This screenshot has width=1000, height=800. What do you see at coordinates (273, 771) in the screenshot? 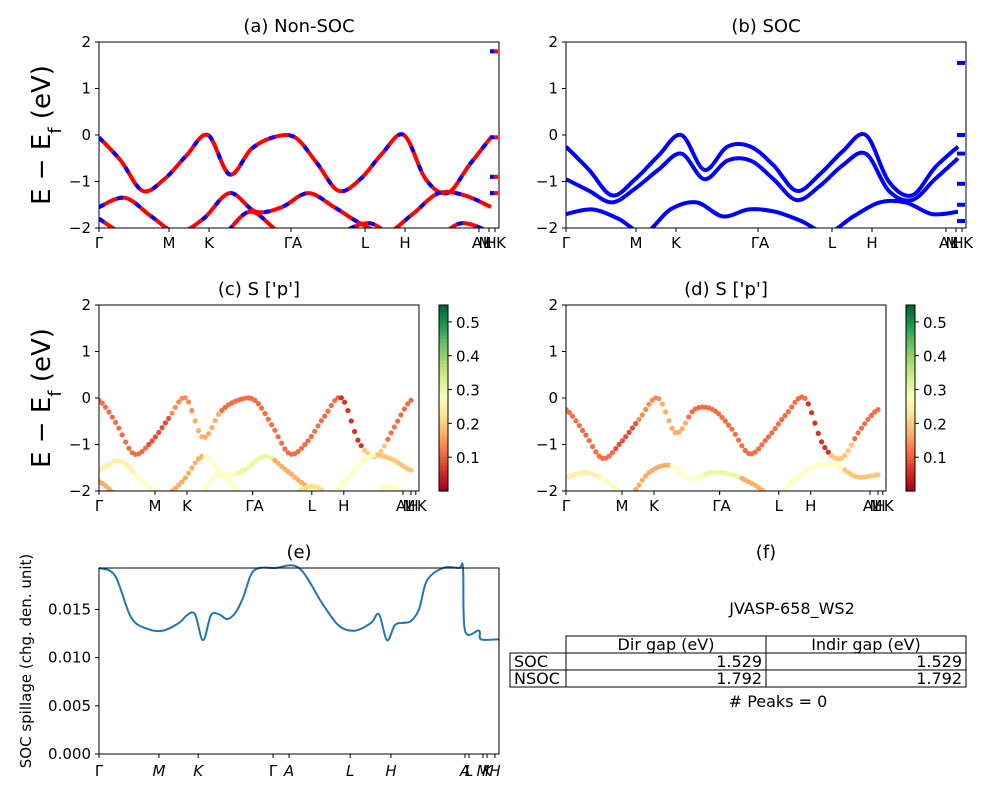
I see `xtick-label: Γ` at bounding box center [273, 771].